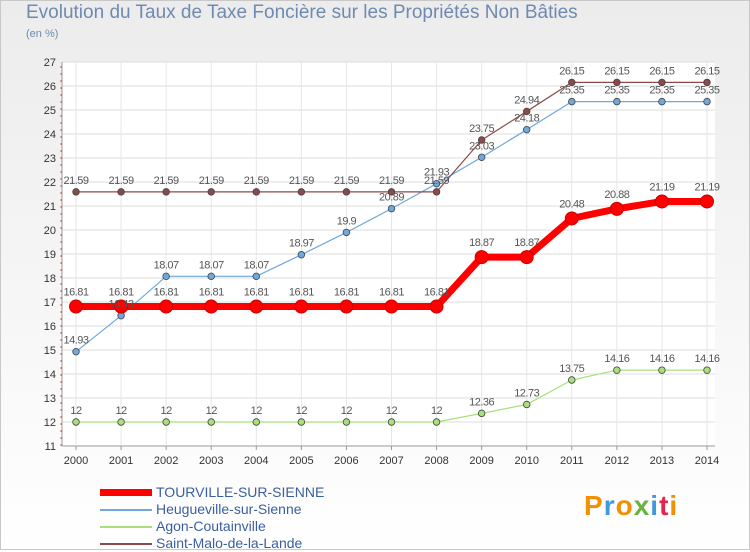 This screenshot has height=552, width=750. What do you see at coordinates (481, 402) in the screenshot?
I see `data-label: 12.36` at bounding box center [481, 402].